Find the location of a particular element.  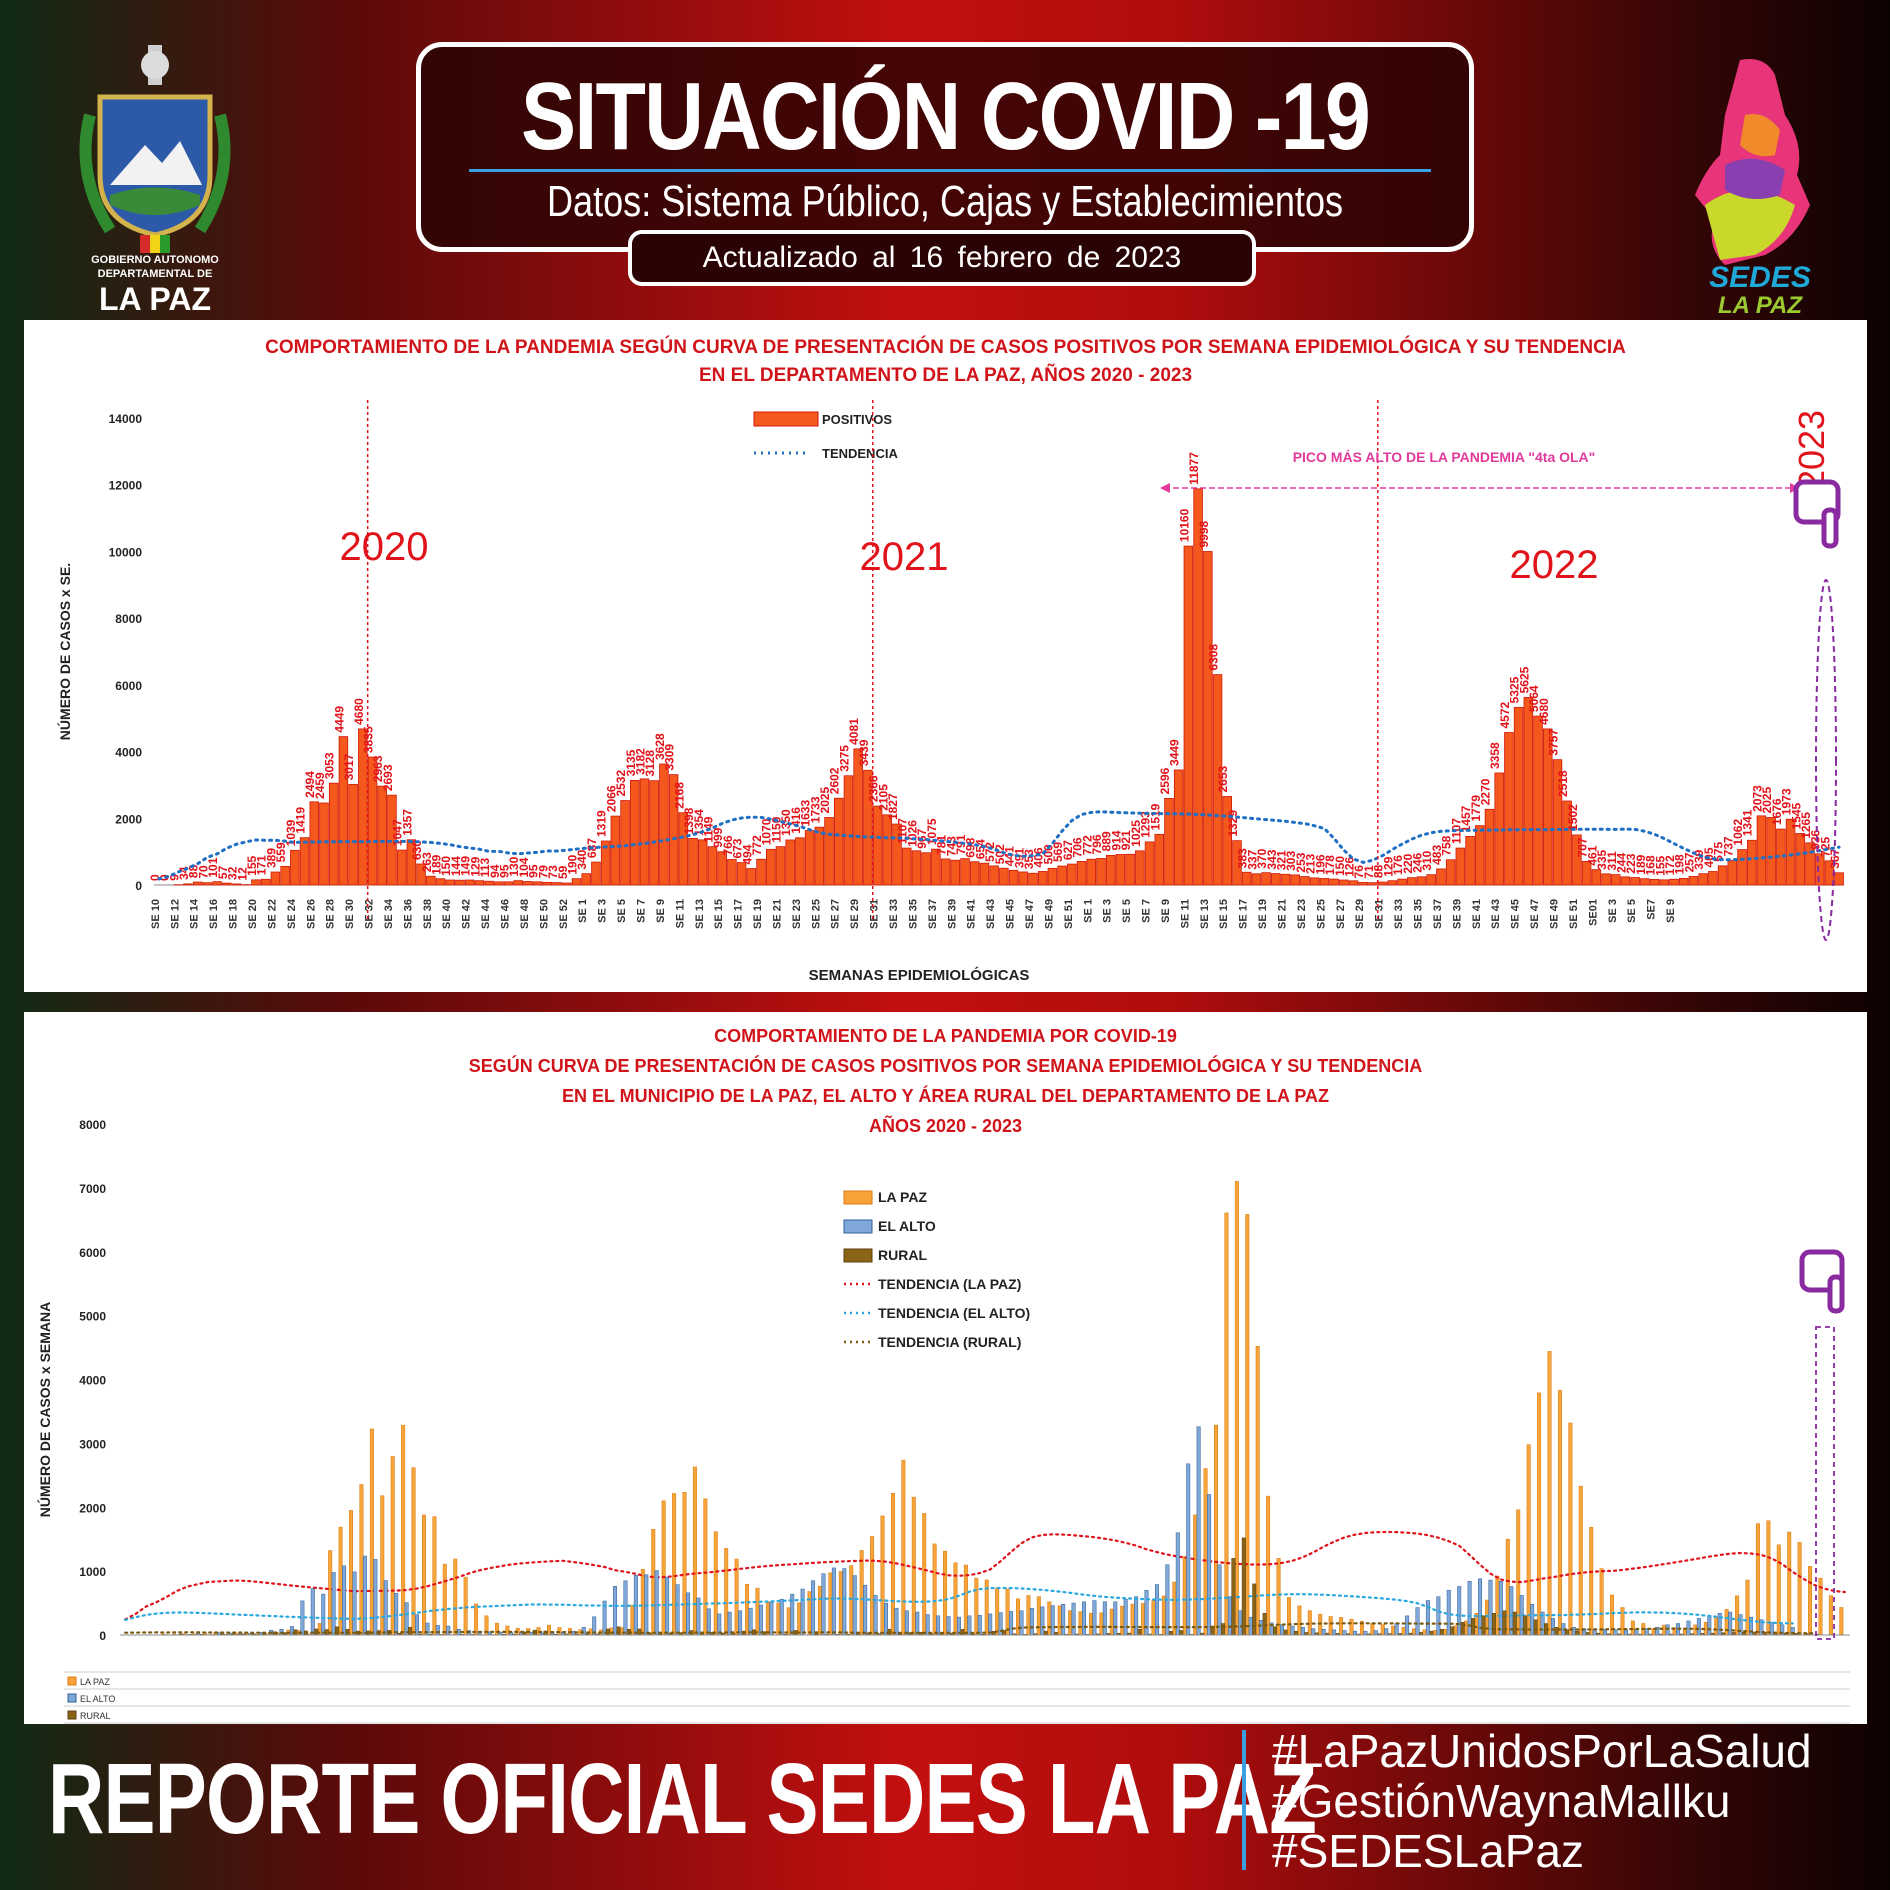

chart2-ytick-label: 6000 is located at coordinates (92, 1253).